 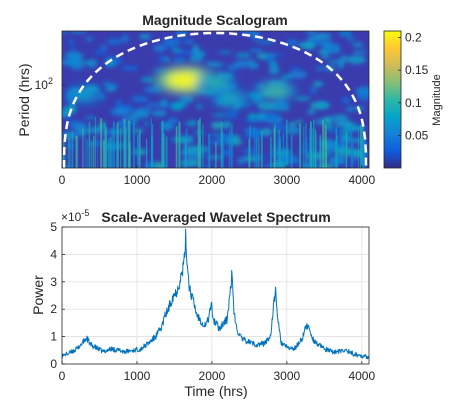 I want to click on spectrum-x-tick-label: 3000, so click(x=287, y=376).